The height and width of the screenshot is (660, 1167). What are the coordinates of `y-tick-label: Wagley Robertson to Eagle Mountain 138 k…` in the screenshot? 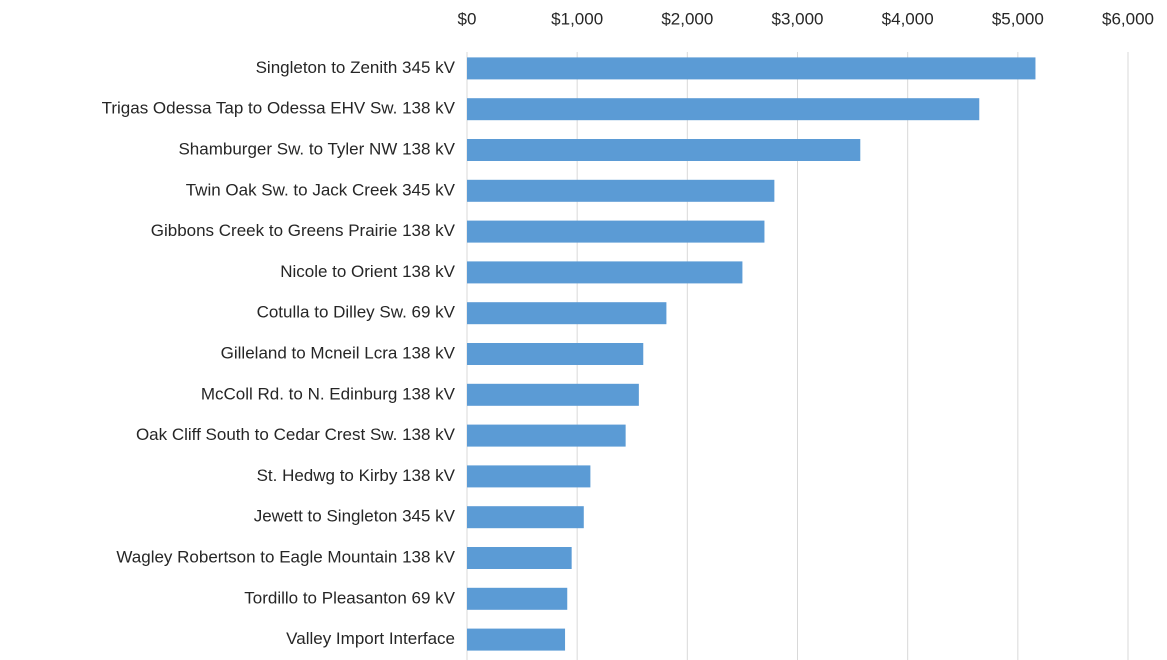 It's located at (285, 556).